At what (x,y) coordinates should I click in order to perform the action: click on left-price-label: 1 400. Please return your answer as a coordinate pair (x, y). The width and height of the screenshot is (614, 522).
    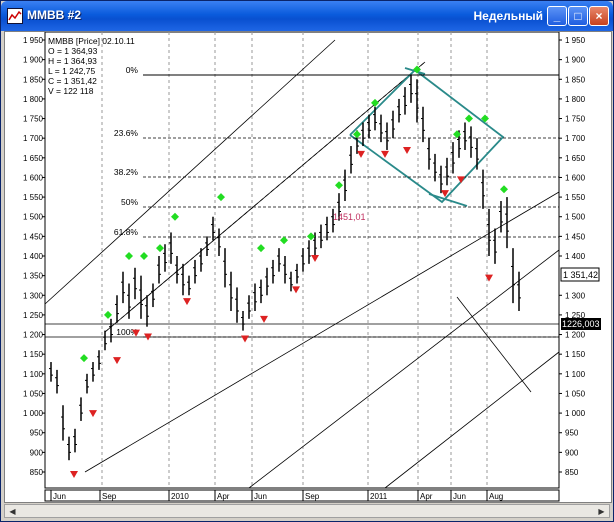
    Looking at the image, I should click on (33, 256).